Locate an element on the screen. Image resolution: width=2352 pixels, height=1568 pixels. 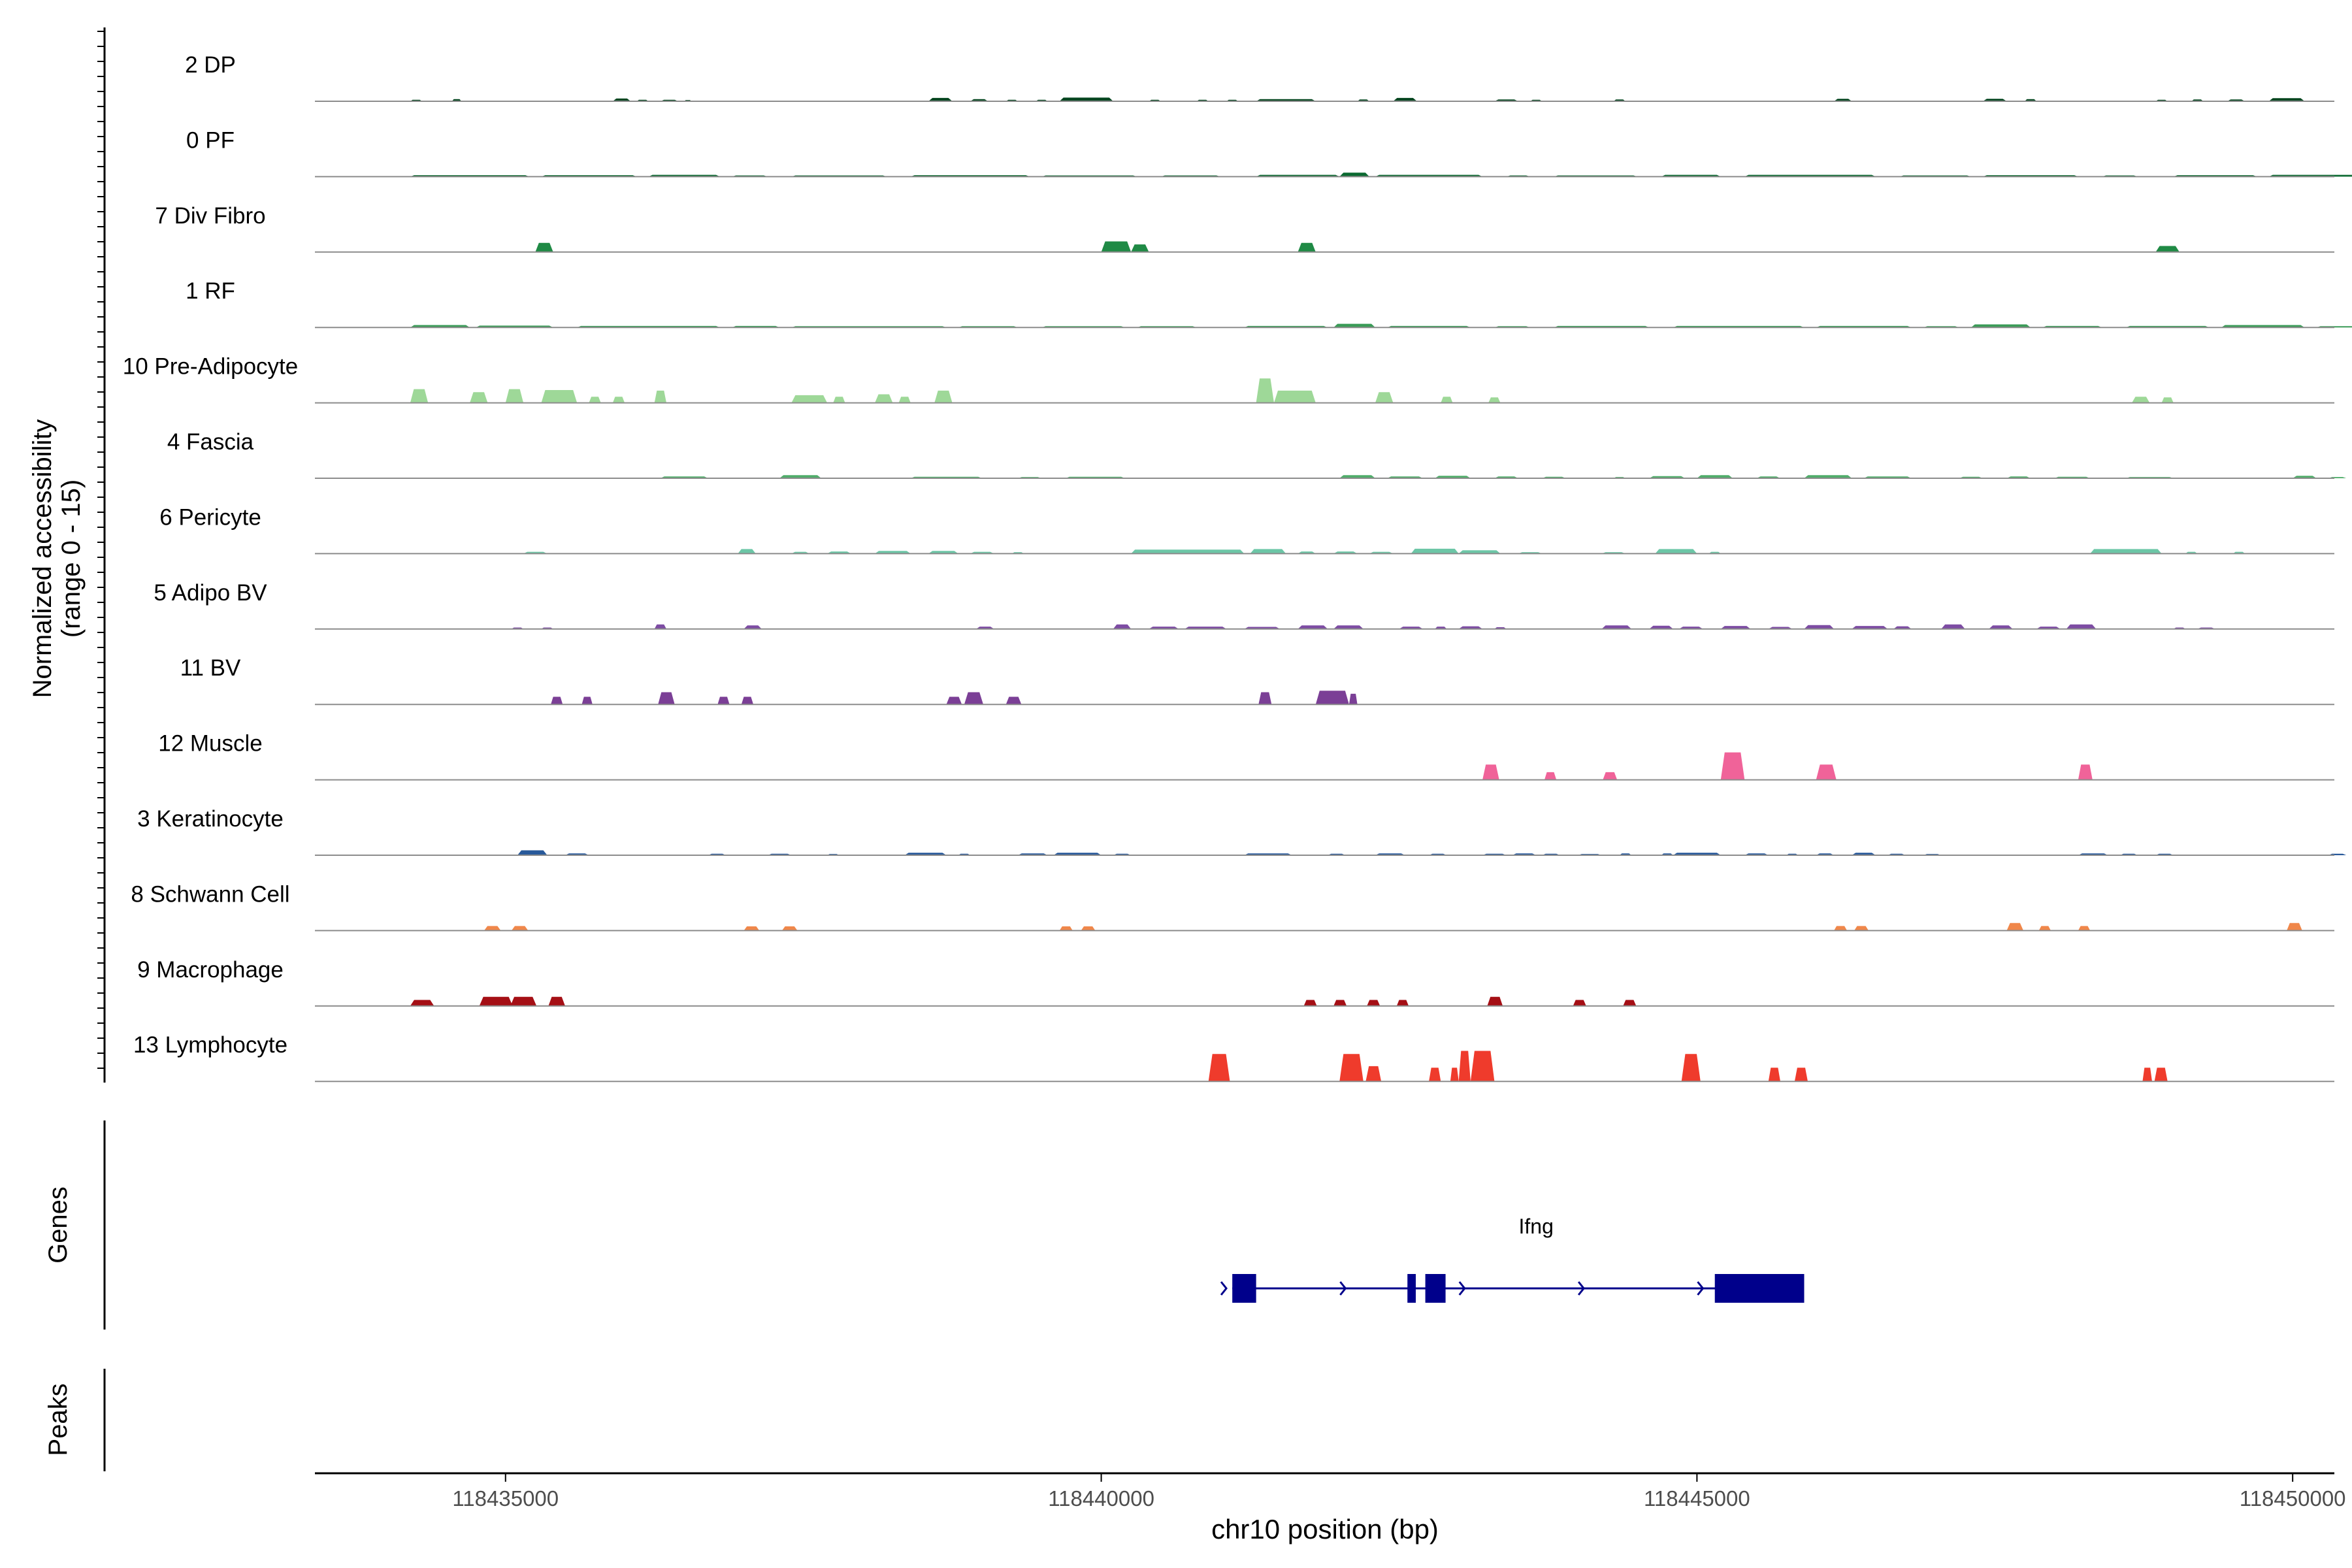
gene-name-label: Ifng is located at coordinates (1536, 1226).